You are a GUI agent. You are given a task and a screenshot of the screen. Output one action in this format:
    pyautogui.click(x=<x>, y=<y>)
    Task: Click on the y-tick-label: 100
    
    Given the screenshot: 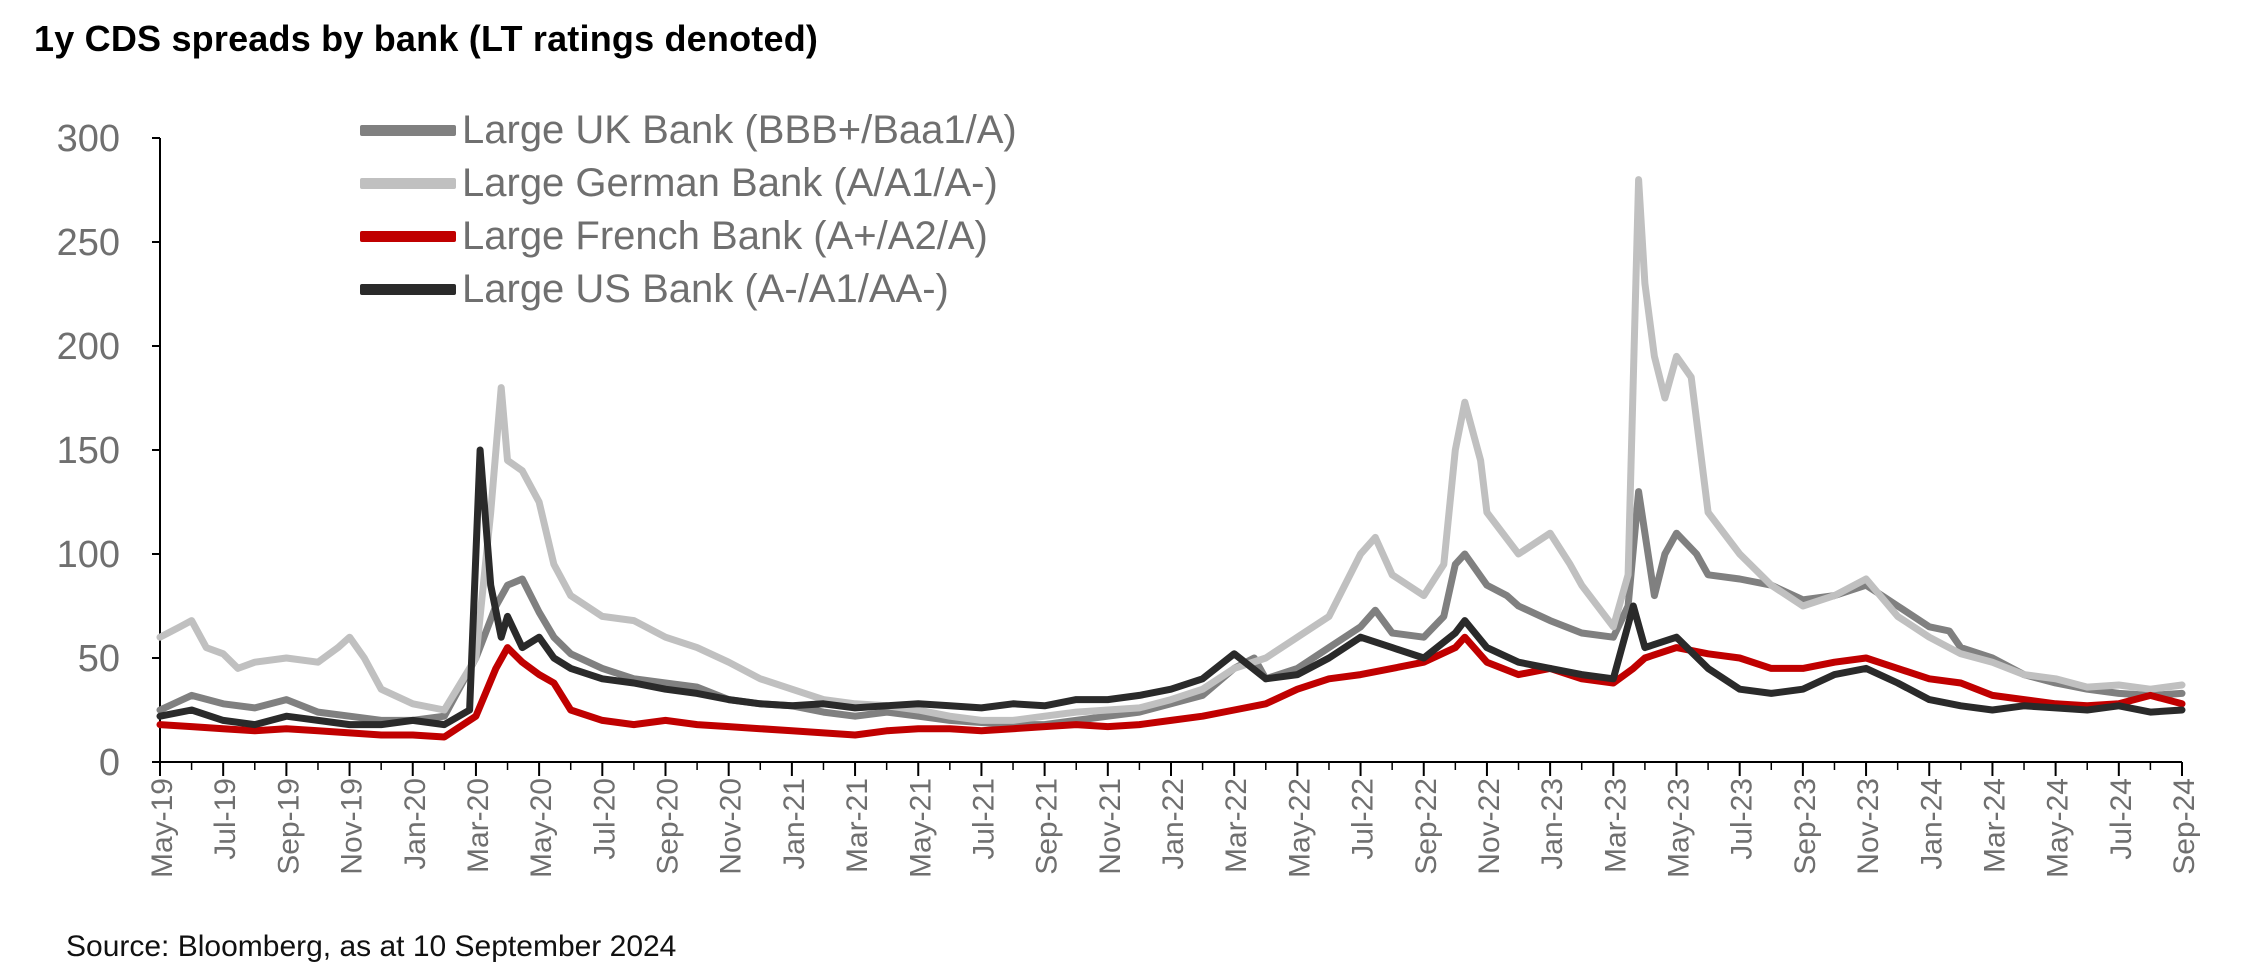 What is the action you would take?
    pyautogui.click(x=88, y=555)
    